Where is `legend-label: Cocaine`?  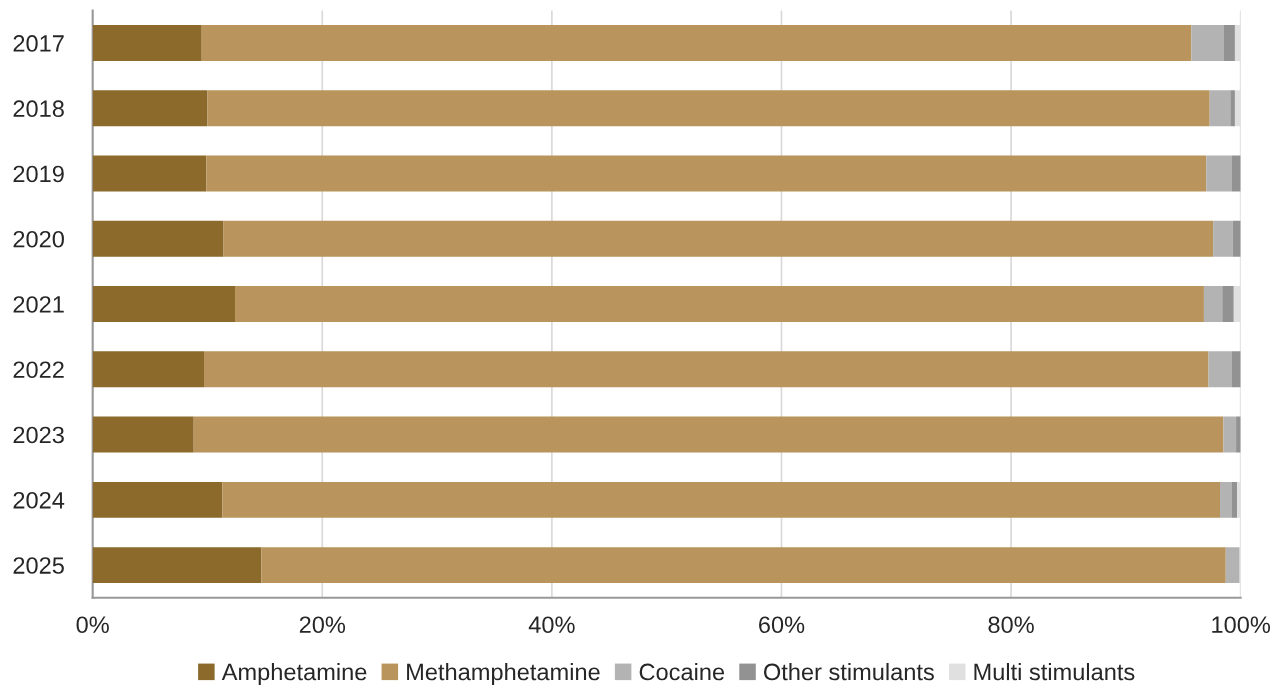 legend-label: Cocaine is located at coordinates (682, 672).